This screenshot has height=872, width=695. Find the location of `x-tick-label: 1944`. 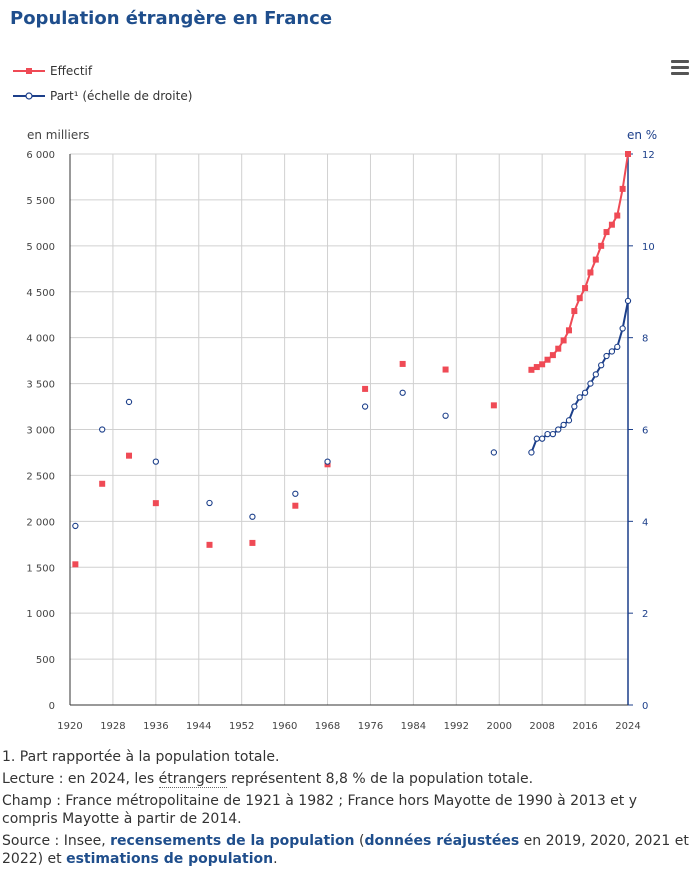

x-tick-label: 1944 is located at coordinates (198, 726).